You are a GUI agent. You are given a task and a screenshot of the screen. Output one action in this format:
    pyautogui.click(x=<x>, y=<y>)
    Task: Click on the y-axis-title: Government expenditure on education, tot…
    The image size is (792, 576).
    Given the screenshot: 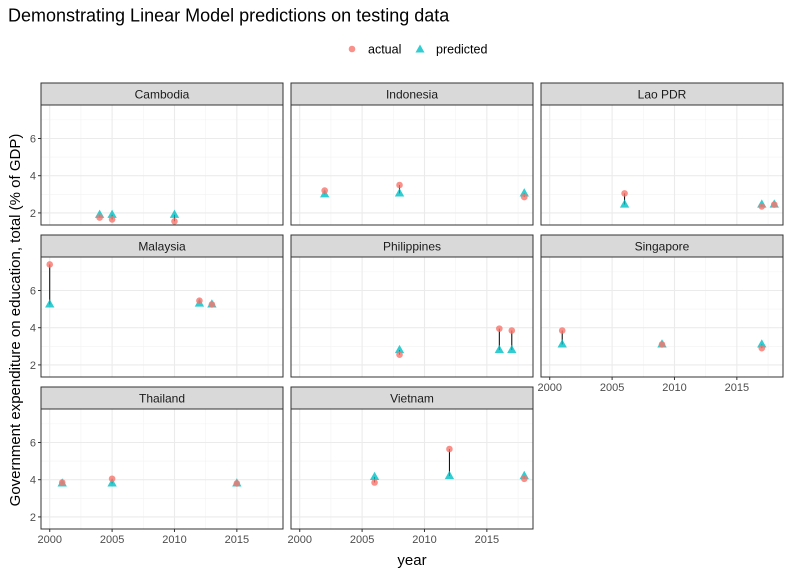 What is the action you would take?
    pyautogui.click(x=15, y=320)
    